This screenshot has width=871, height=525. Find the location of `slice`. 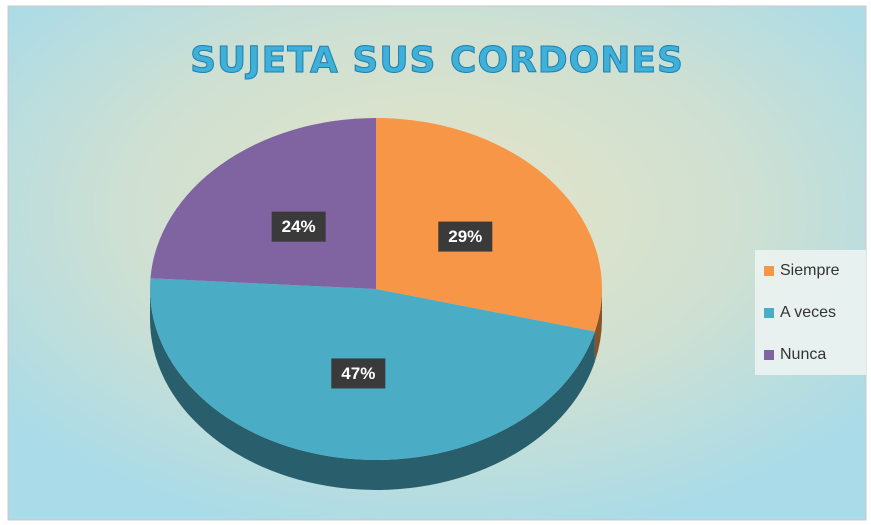

slice is located at coordinates (263, 203).